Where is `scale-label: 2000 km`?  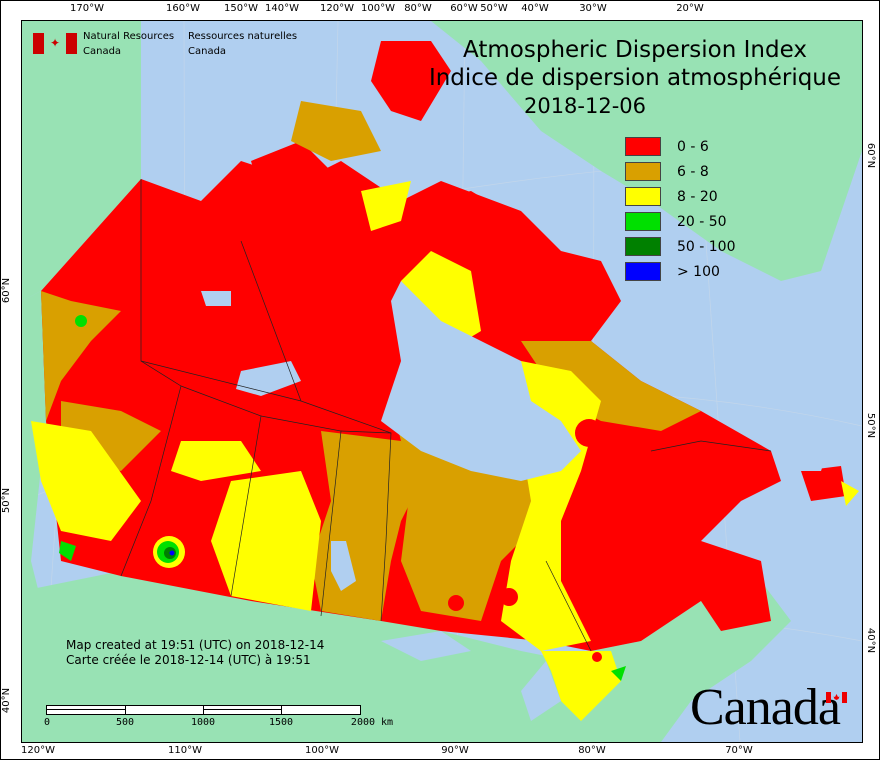 scale-label: 2000 km is located at coordinates (372, 722).